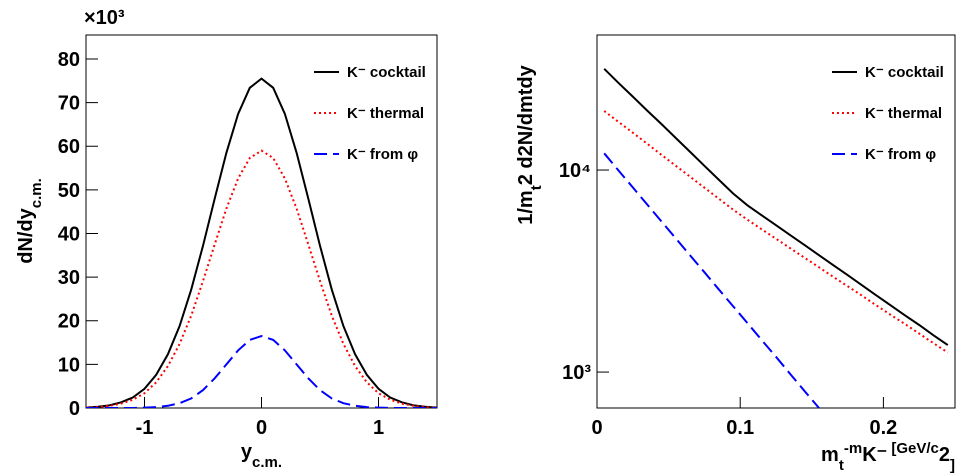  I want to click on y-axis-label: dN/dyc.m., so click(30, 221).